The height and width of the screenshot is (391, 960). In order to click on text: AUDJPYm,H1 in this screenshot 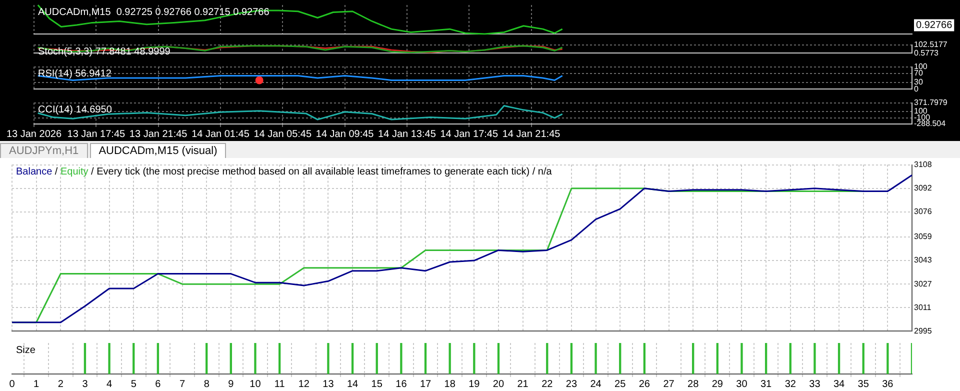, I will do `click(44, 150)`.